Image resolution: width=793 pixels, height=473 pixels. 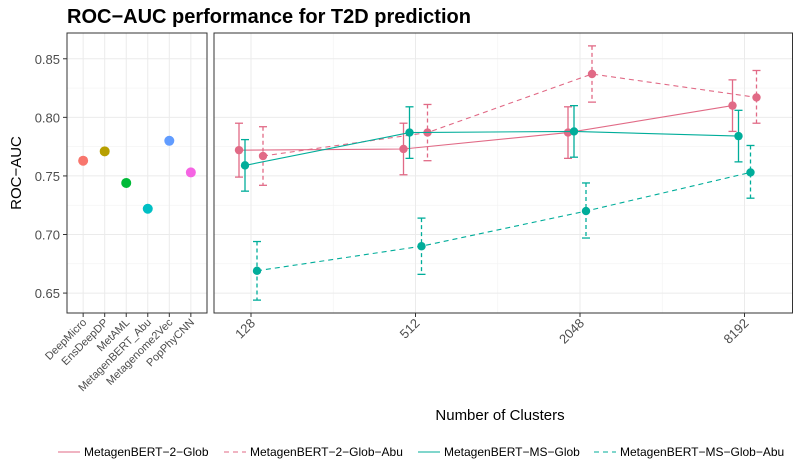 What do you see at coordinates (571, 331) in the screenshot?
I see `x-tick-label: 2048` at bounding box center [571, 331].